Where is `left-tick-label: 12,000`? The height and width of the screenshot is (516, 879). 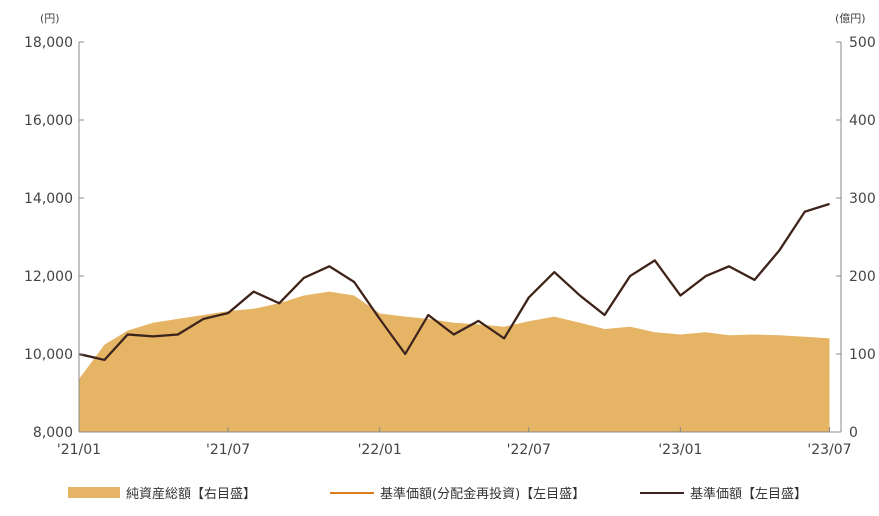 left-tick-label: 12,000 is located at coordinates (48, 277).